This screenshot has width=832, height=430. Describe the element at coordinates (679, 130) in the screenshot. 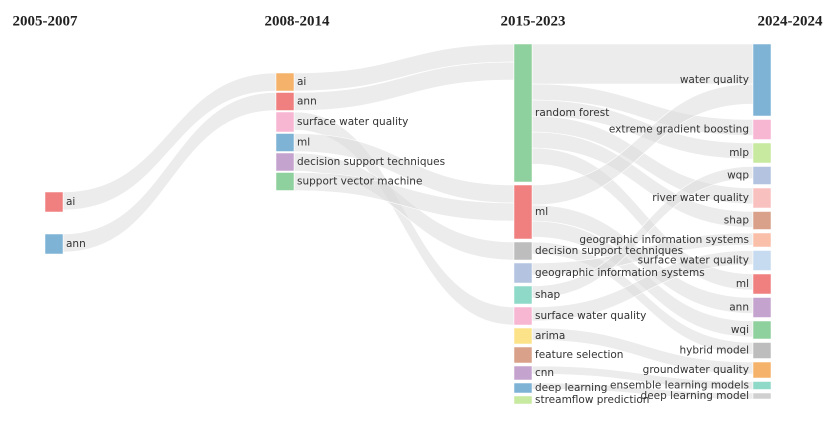

I see `node-label: extreme gradient boosting` at that location.